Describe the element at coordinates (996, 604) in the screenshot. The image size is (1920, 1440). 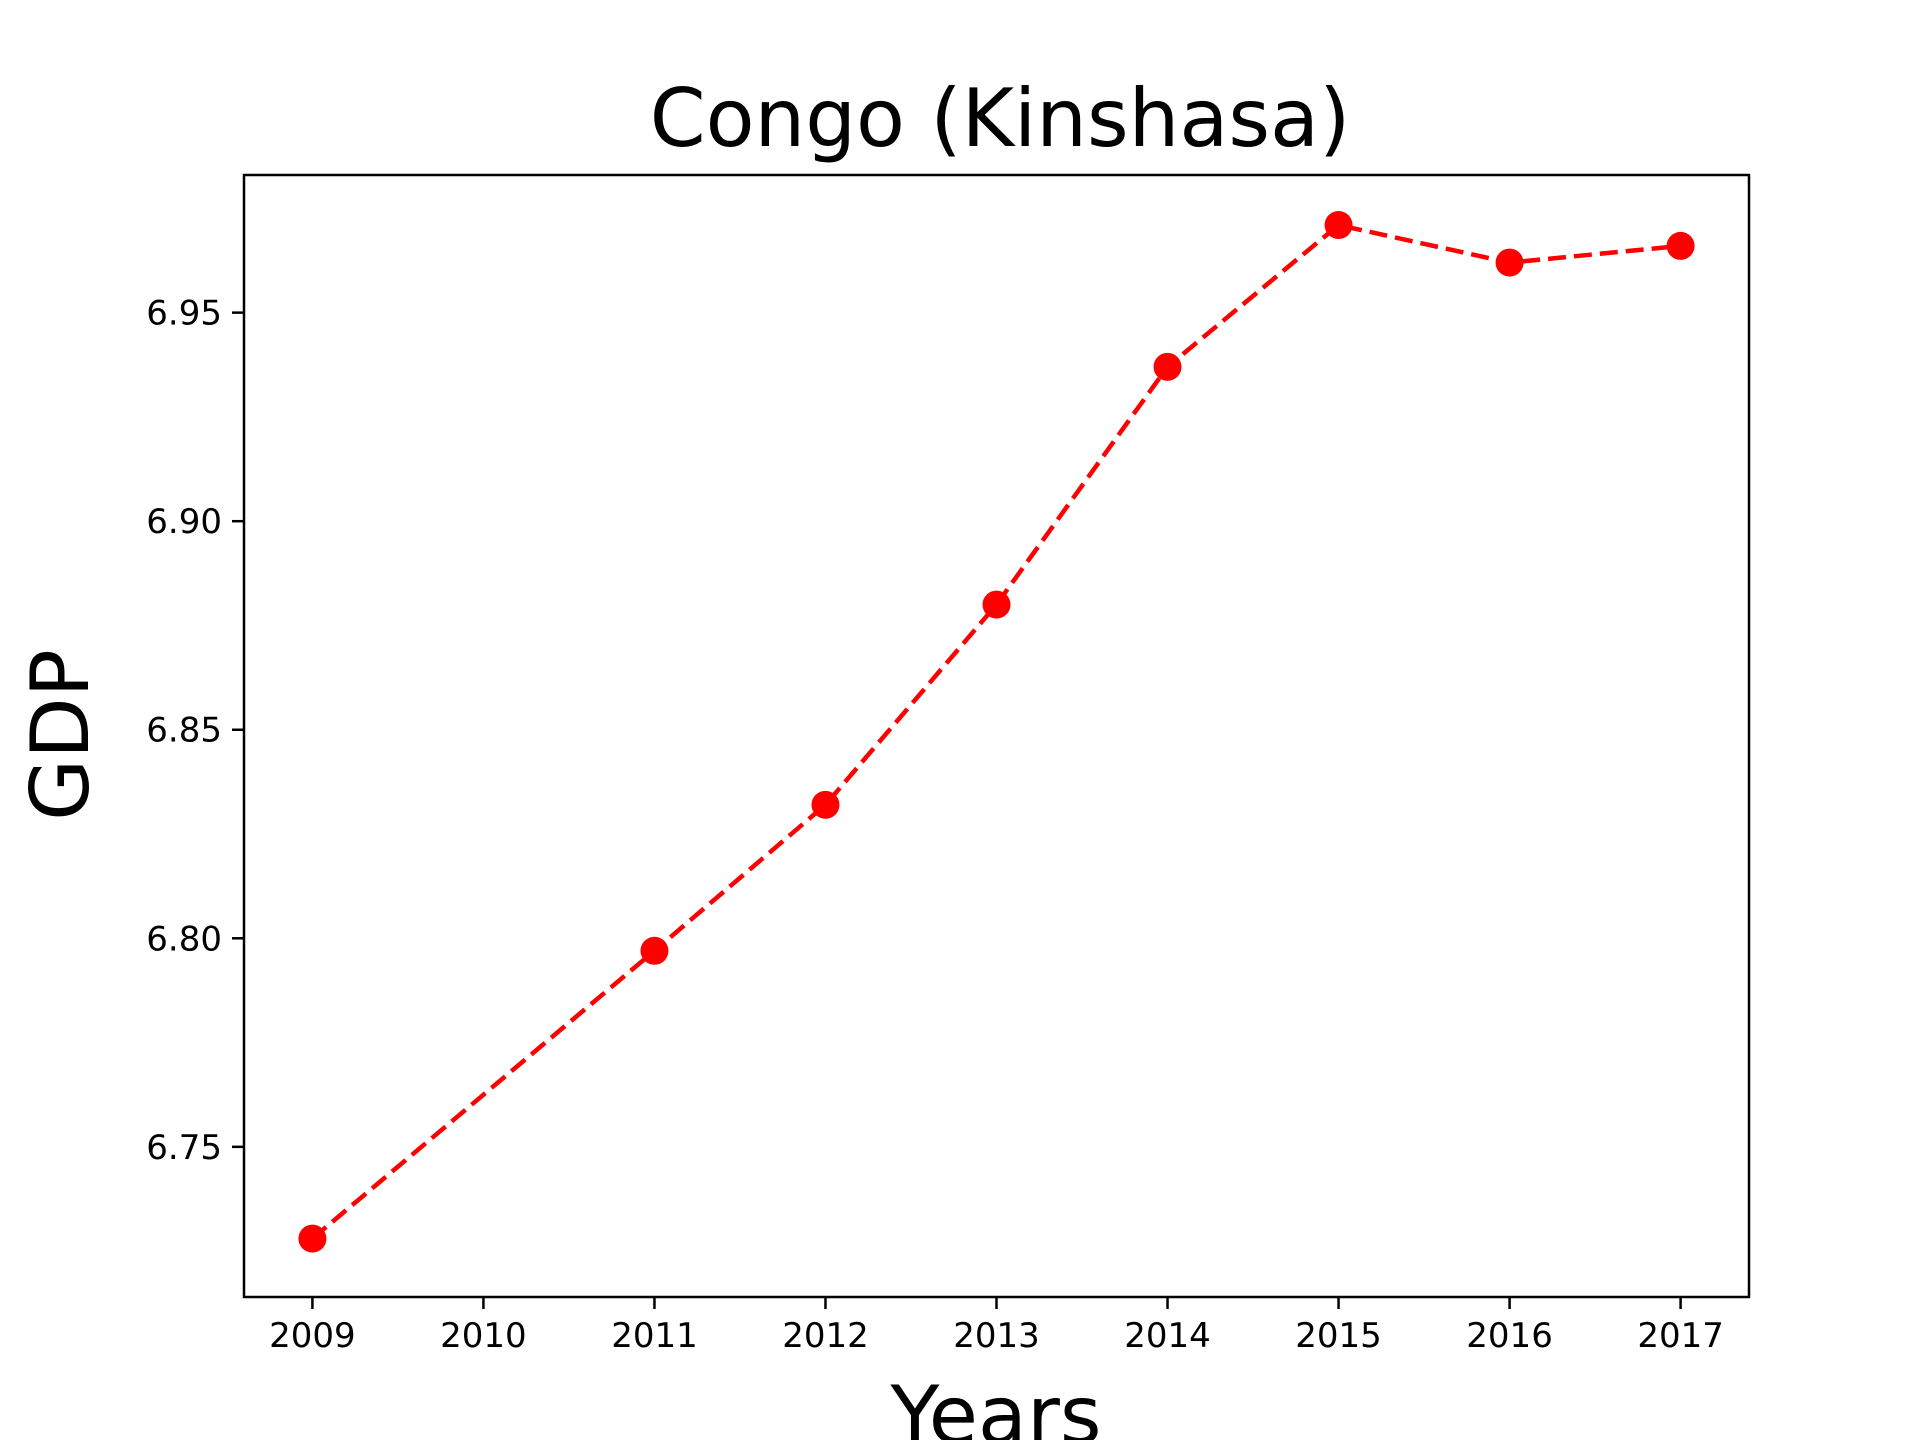
I see `data-point-2013` at that location.